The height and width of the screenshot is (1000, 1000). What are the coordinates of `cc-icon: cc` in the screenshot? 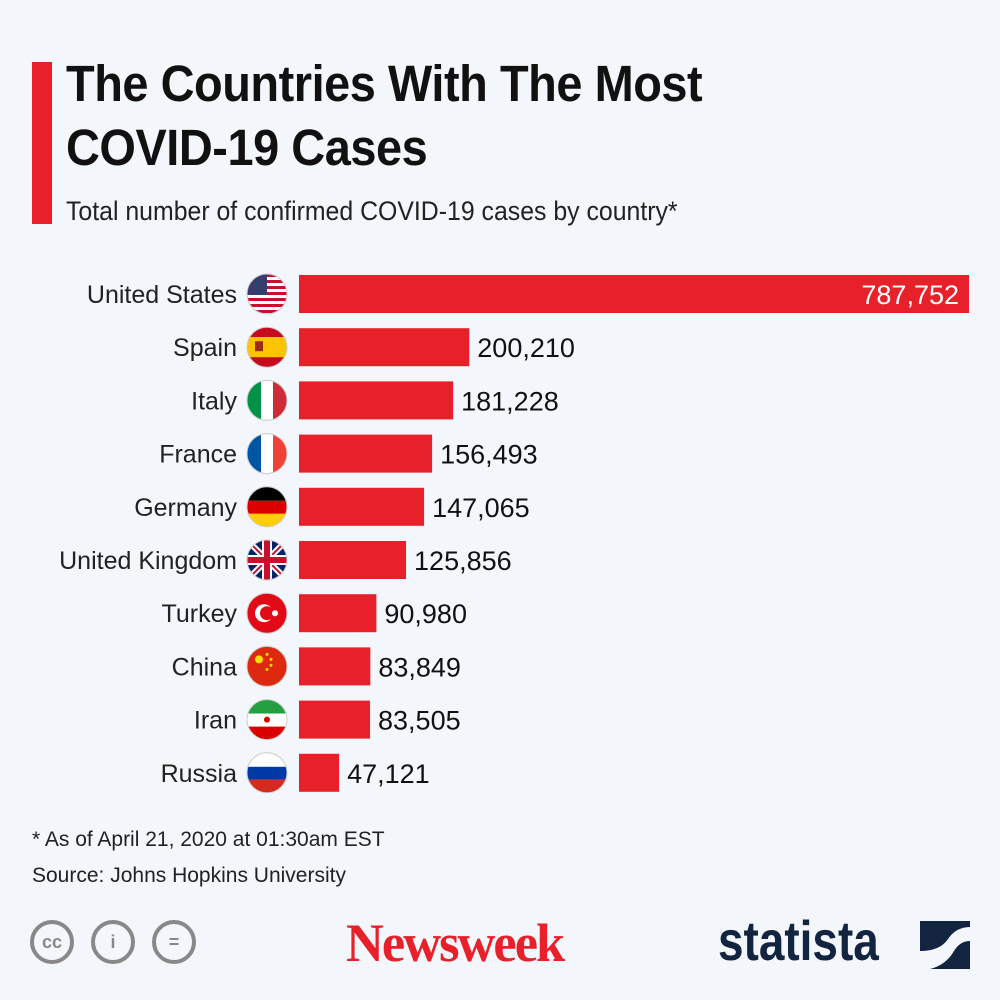 It's located at (52, 942).